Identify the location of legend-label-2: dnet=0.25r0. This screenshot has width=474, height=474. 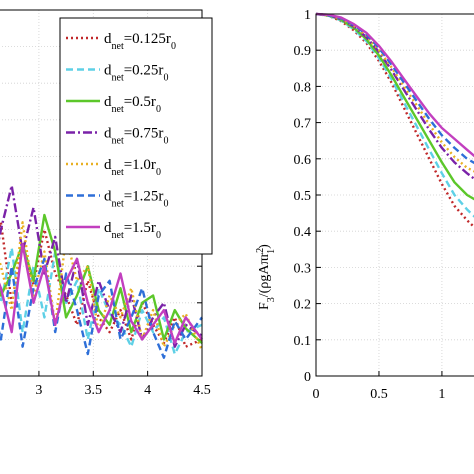
(136, 73).